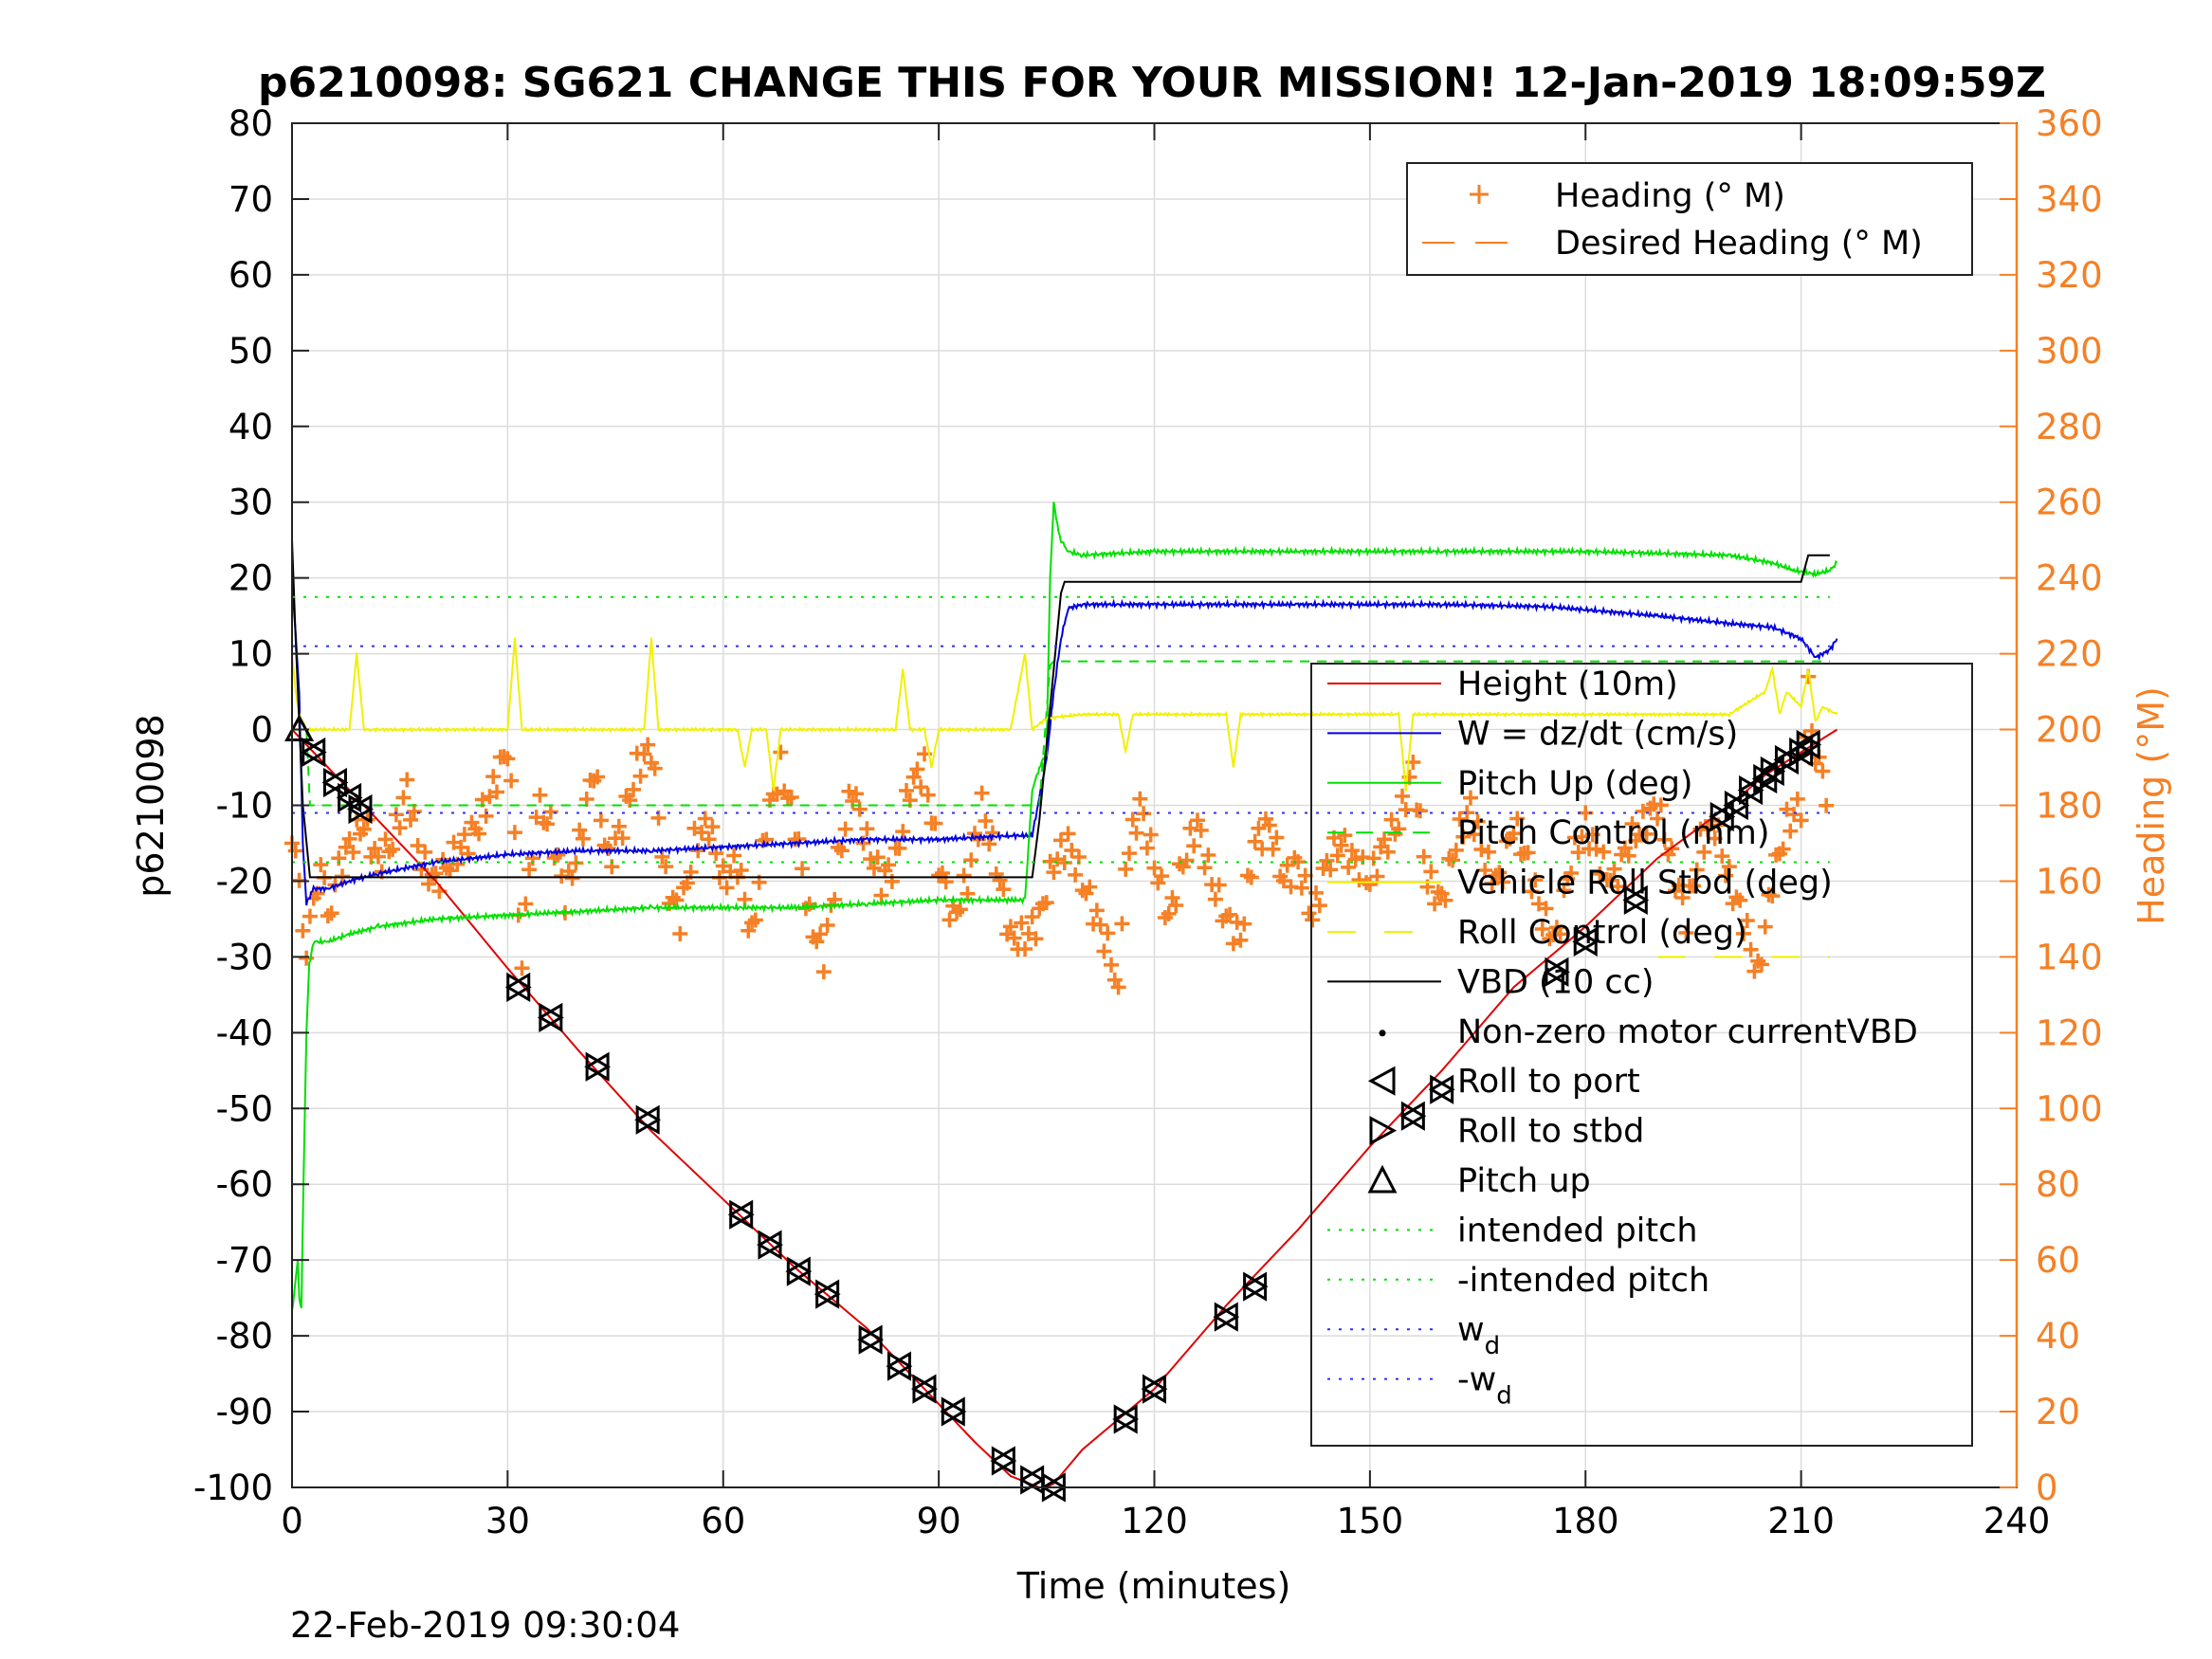  What do you see at coordinates (244, 1336) in the screenshot?
I see `y-tick-label-left: -80` at bounding box center [244, 1336].